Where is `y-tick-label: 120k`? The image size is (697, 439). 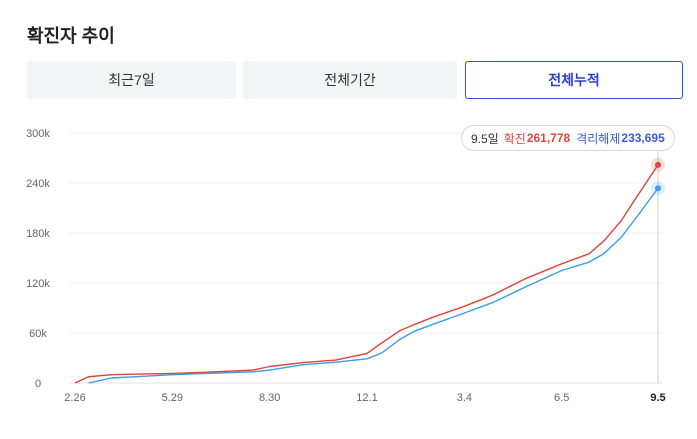
y-tick-label: 120k is located at coordinates (38, 284).